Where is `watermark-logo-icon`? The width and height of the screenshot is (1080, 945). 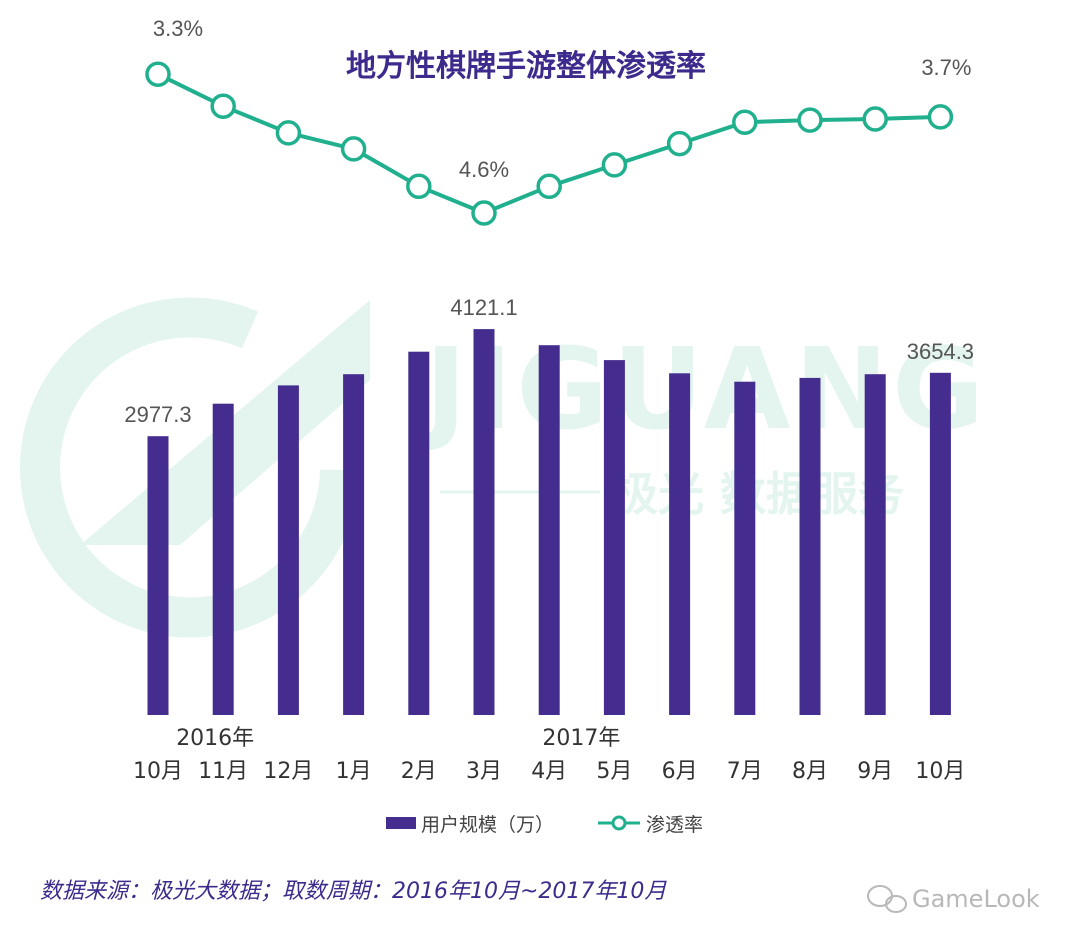
watermark-logo-icon is located at coordinates (195, 467).